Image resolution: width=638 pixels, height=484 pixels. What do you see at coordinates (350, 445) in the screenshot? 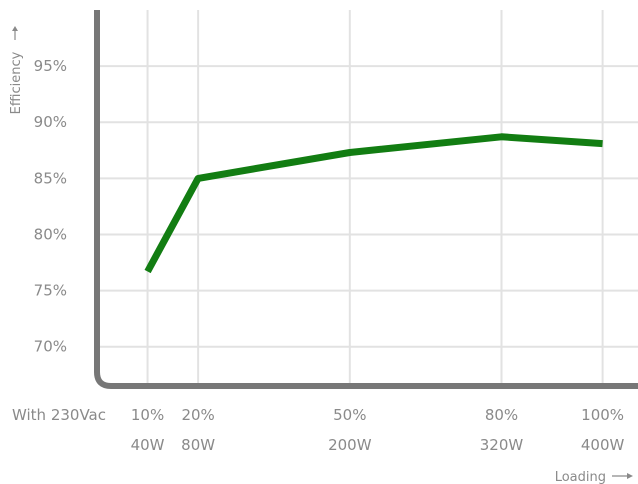
I see `x-tick-watts-label: 200W` at bounding box center [350, 445].